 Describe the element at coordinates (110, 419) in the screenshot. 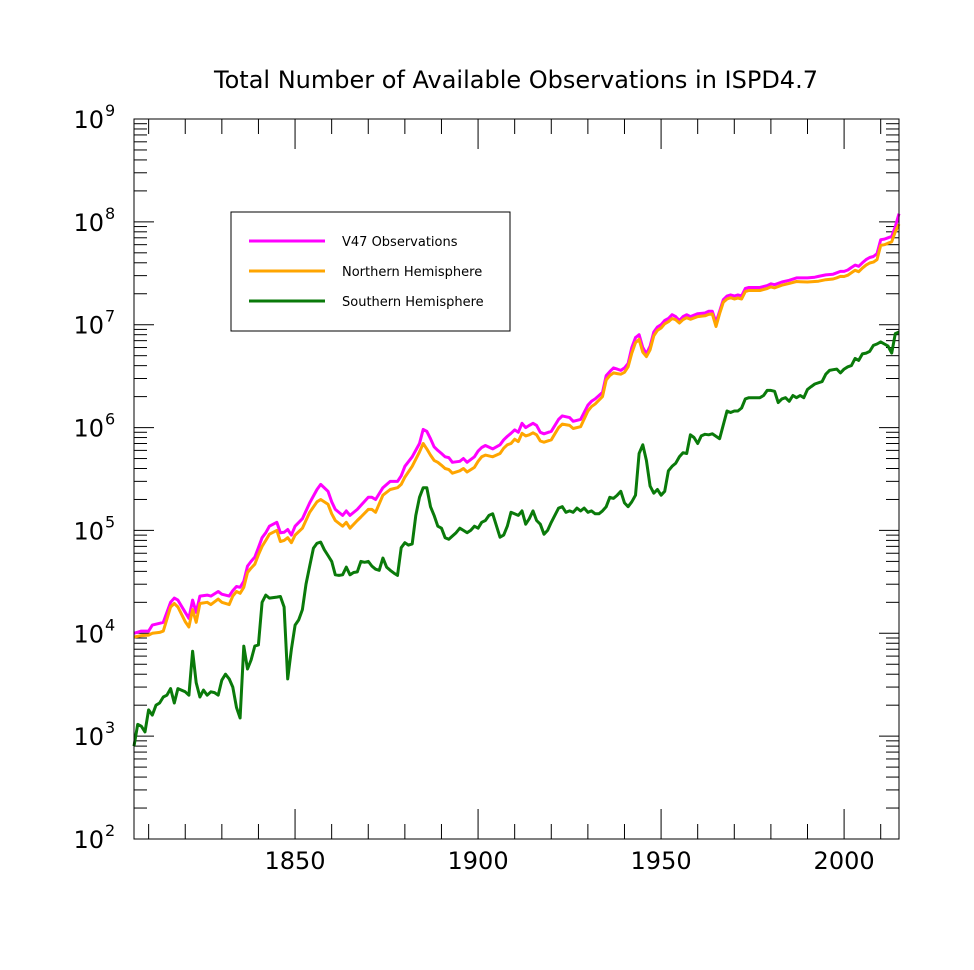

I see `y-tick-exponent: 6` at that location.